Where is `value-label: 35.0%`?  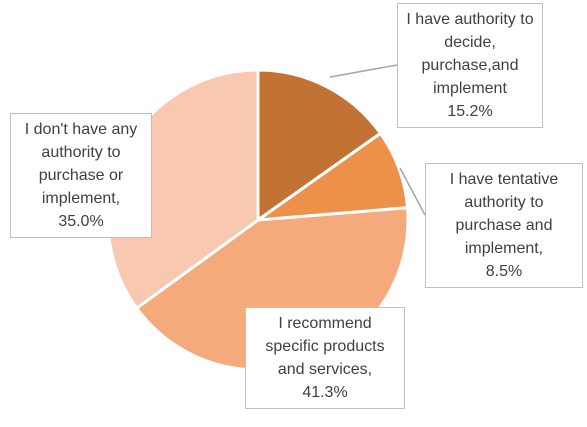 value-label: 35.0% is located at coordinates (81, 221).